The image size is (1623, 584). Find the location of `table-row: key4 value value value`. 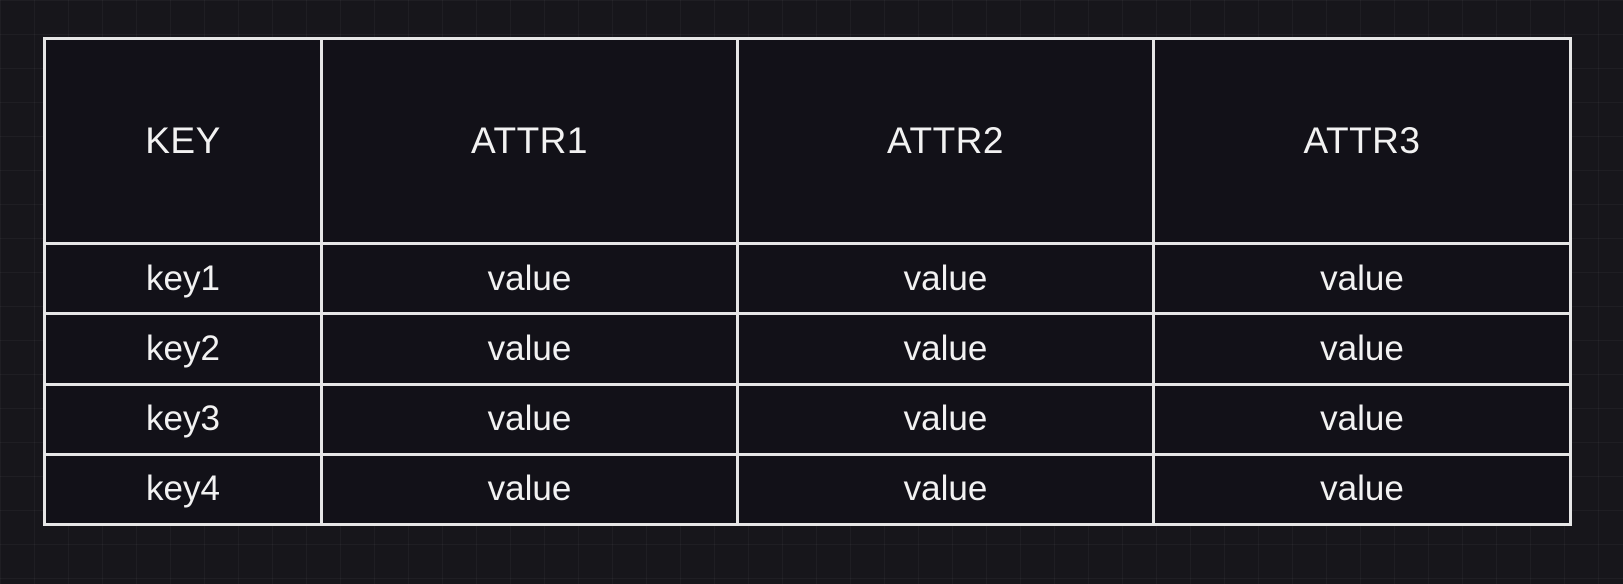

table-row: key4 value value value is located at coordinates (807, 489).